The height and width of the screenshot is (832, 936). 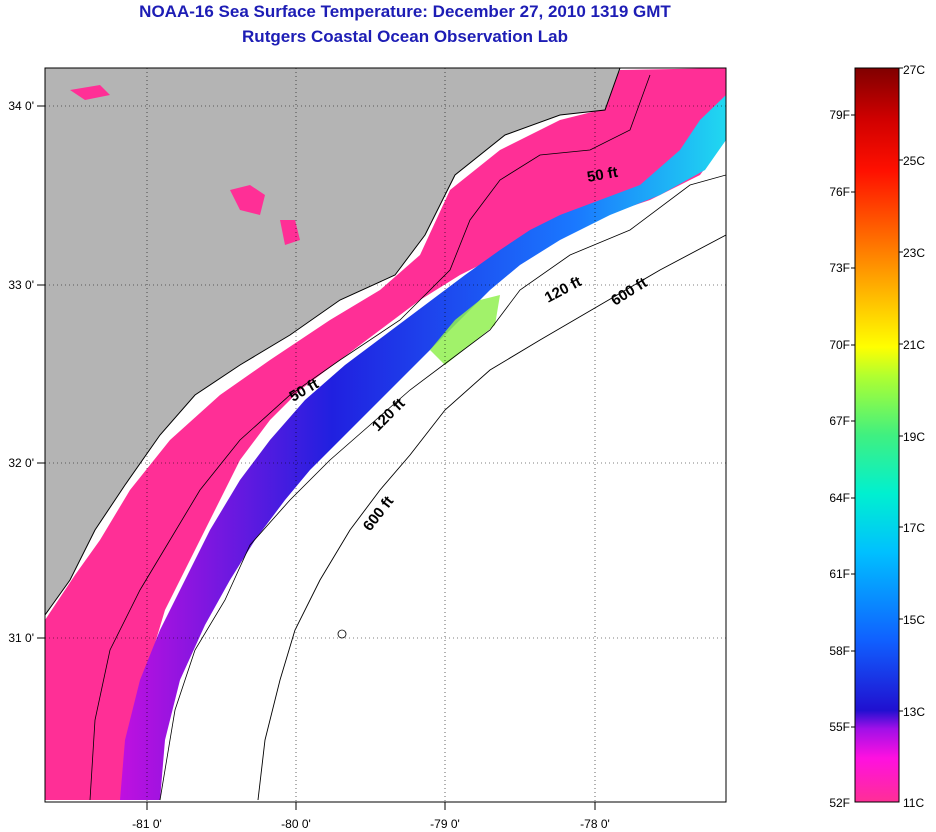 What do you see at coordinates (839, 498) in the screenshot?
I see `colorbar-f-label: 64F` at bounding box center [839, 498].